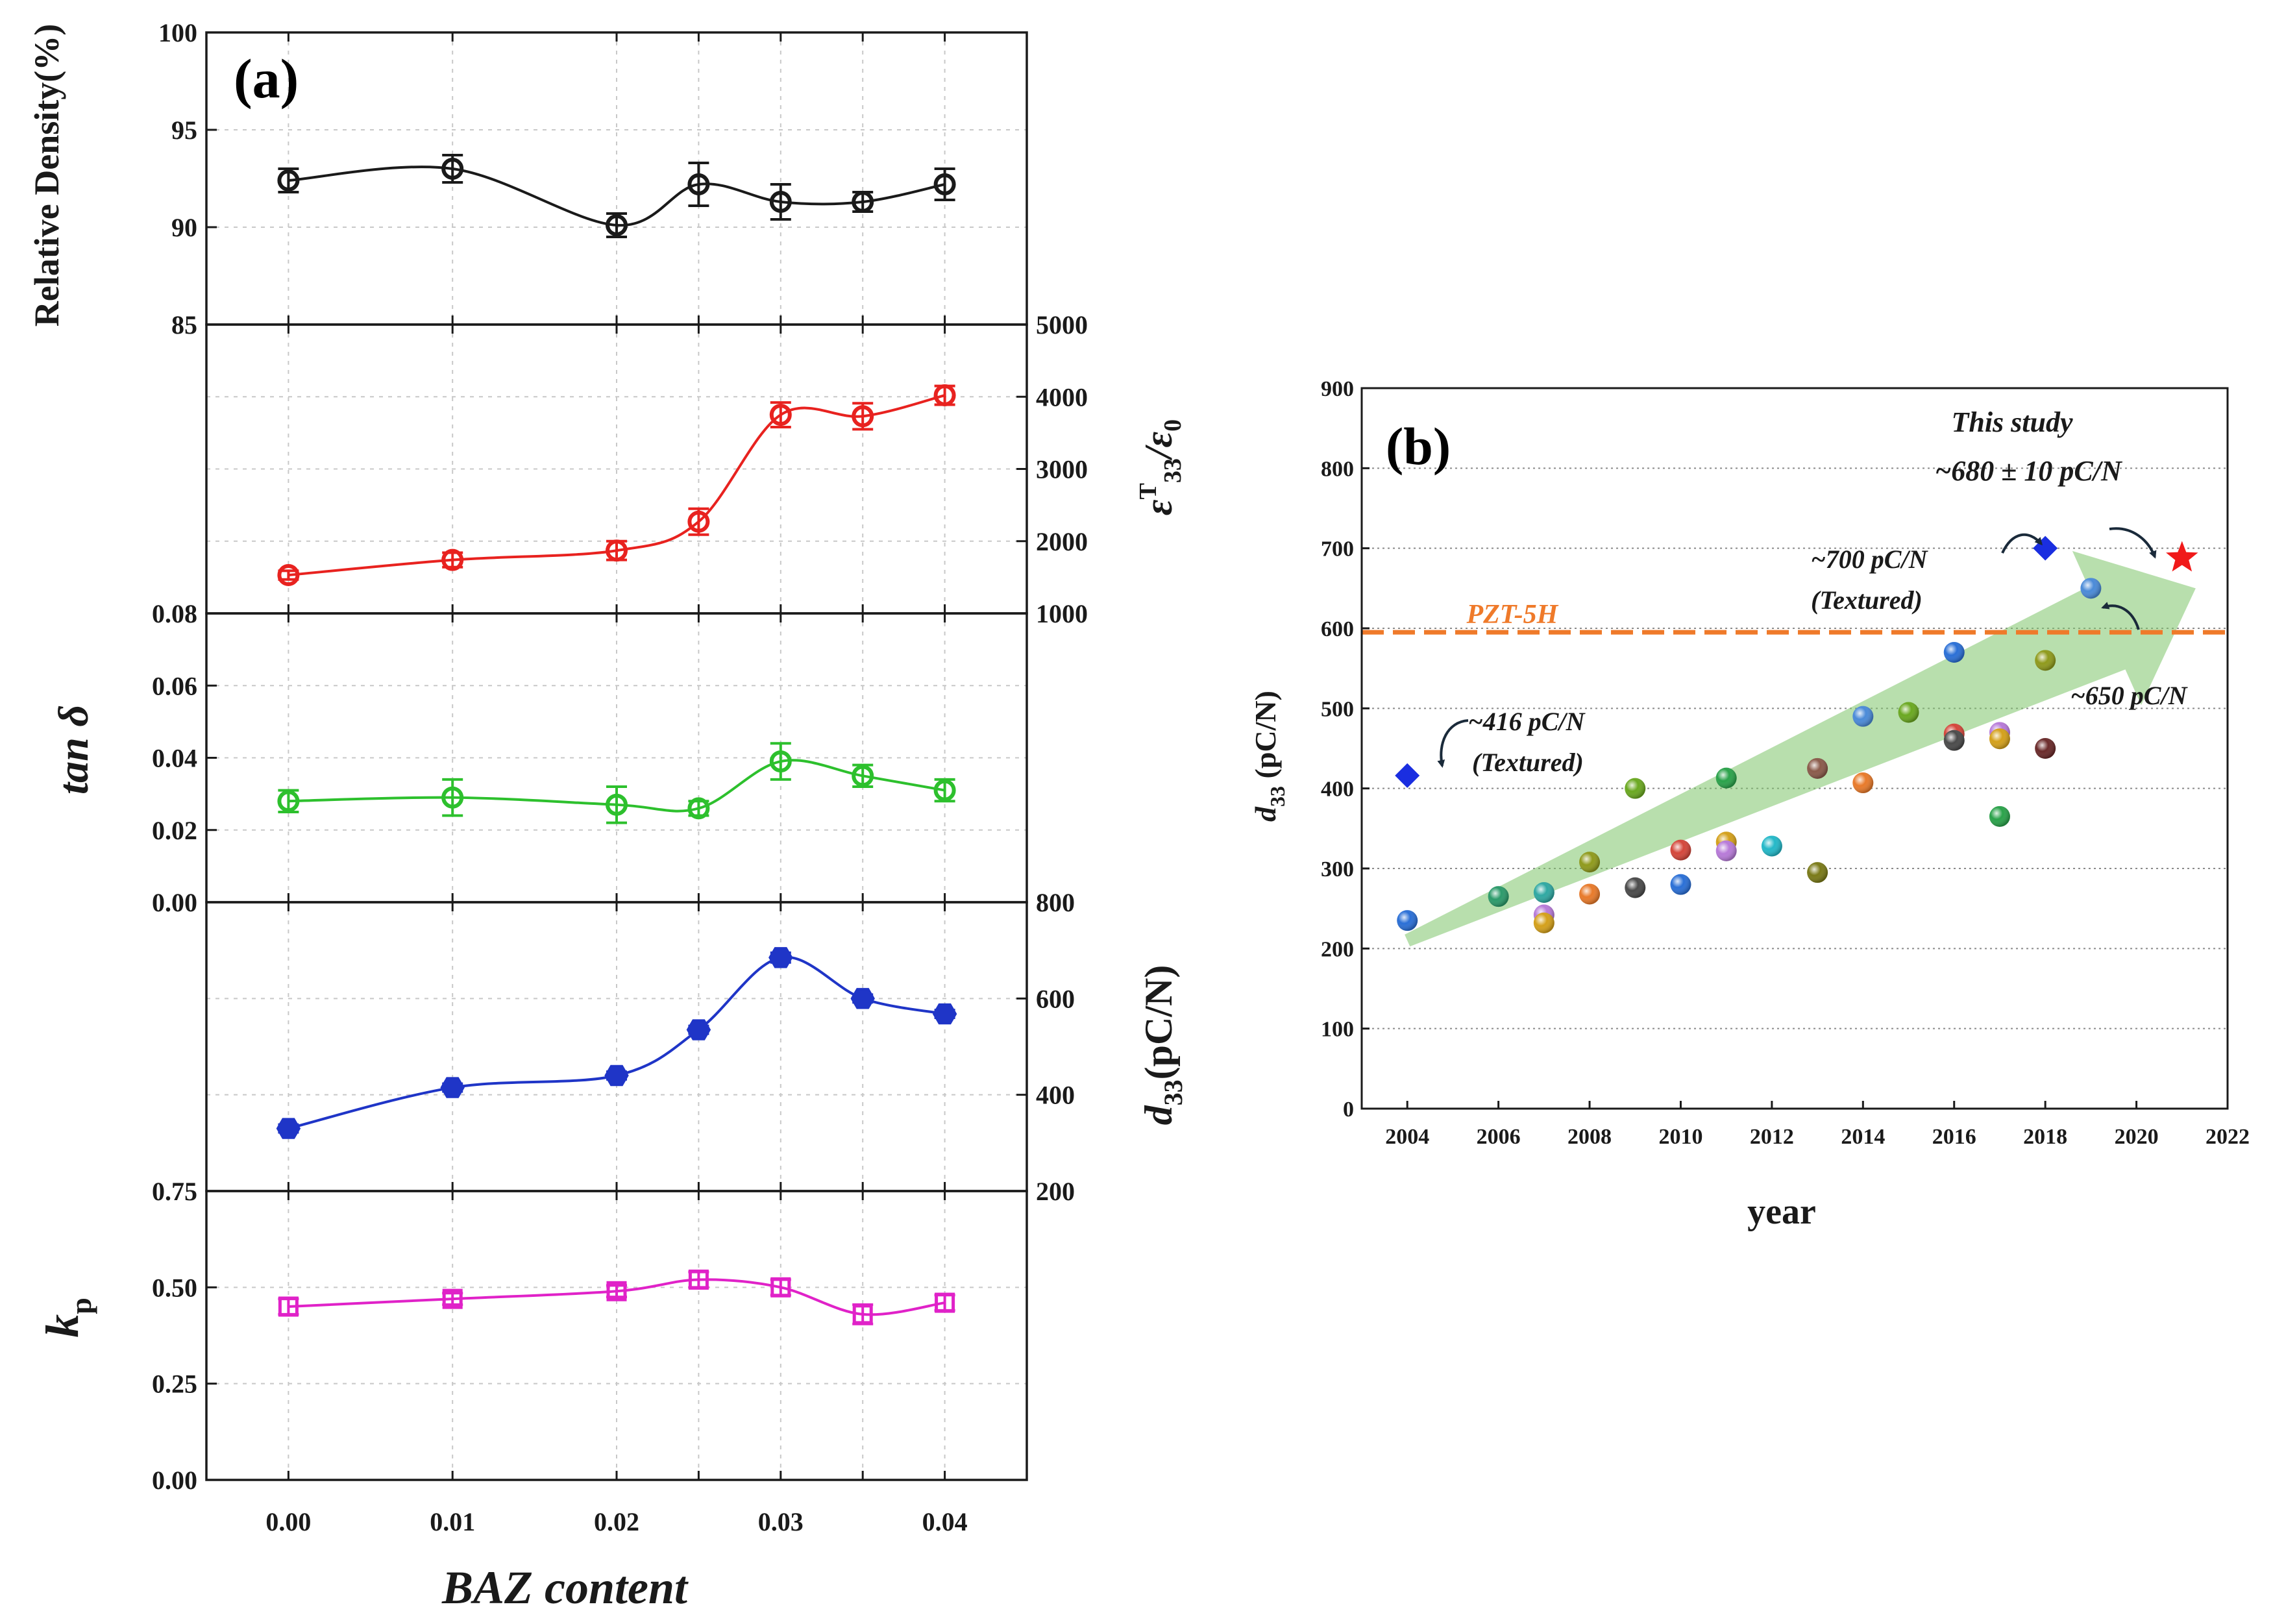 Image resolution: width=2273 pixels, height=1624 pixels. Describe the element at coordinates (174, 1384) in the screenshot. I see `ytick-label-kp: 0.25` at that location.